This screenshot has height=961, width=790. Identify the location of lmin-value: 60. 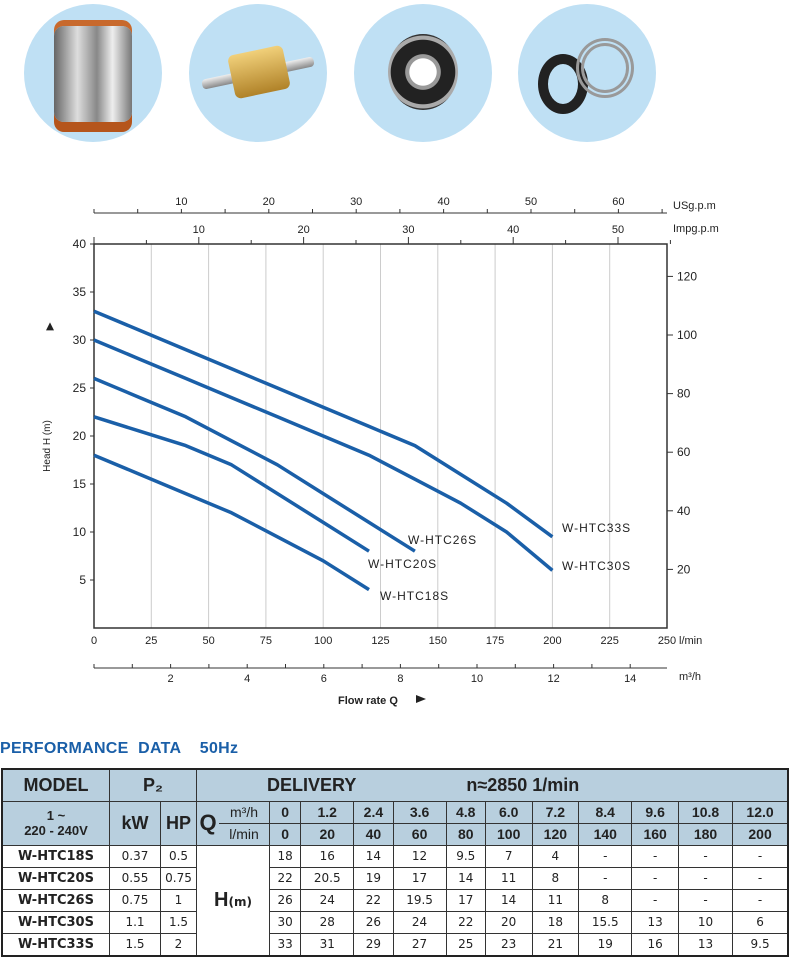
(419, 834).